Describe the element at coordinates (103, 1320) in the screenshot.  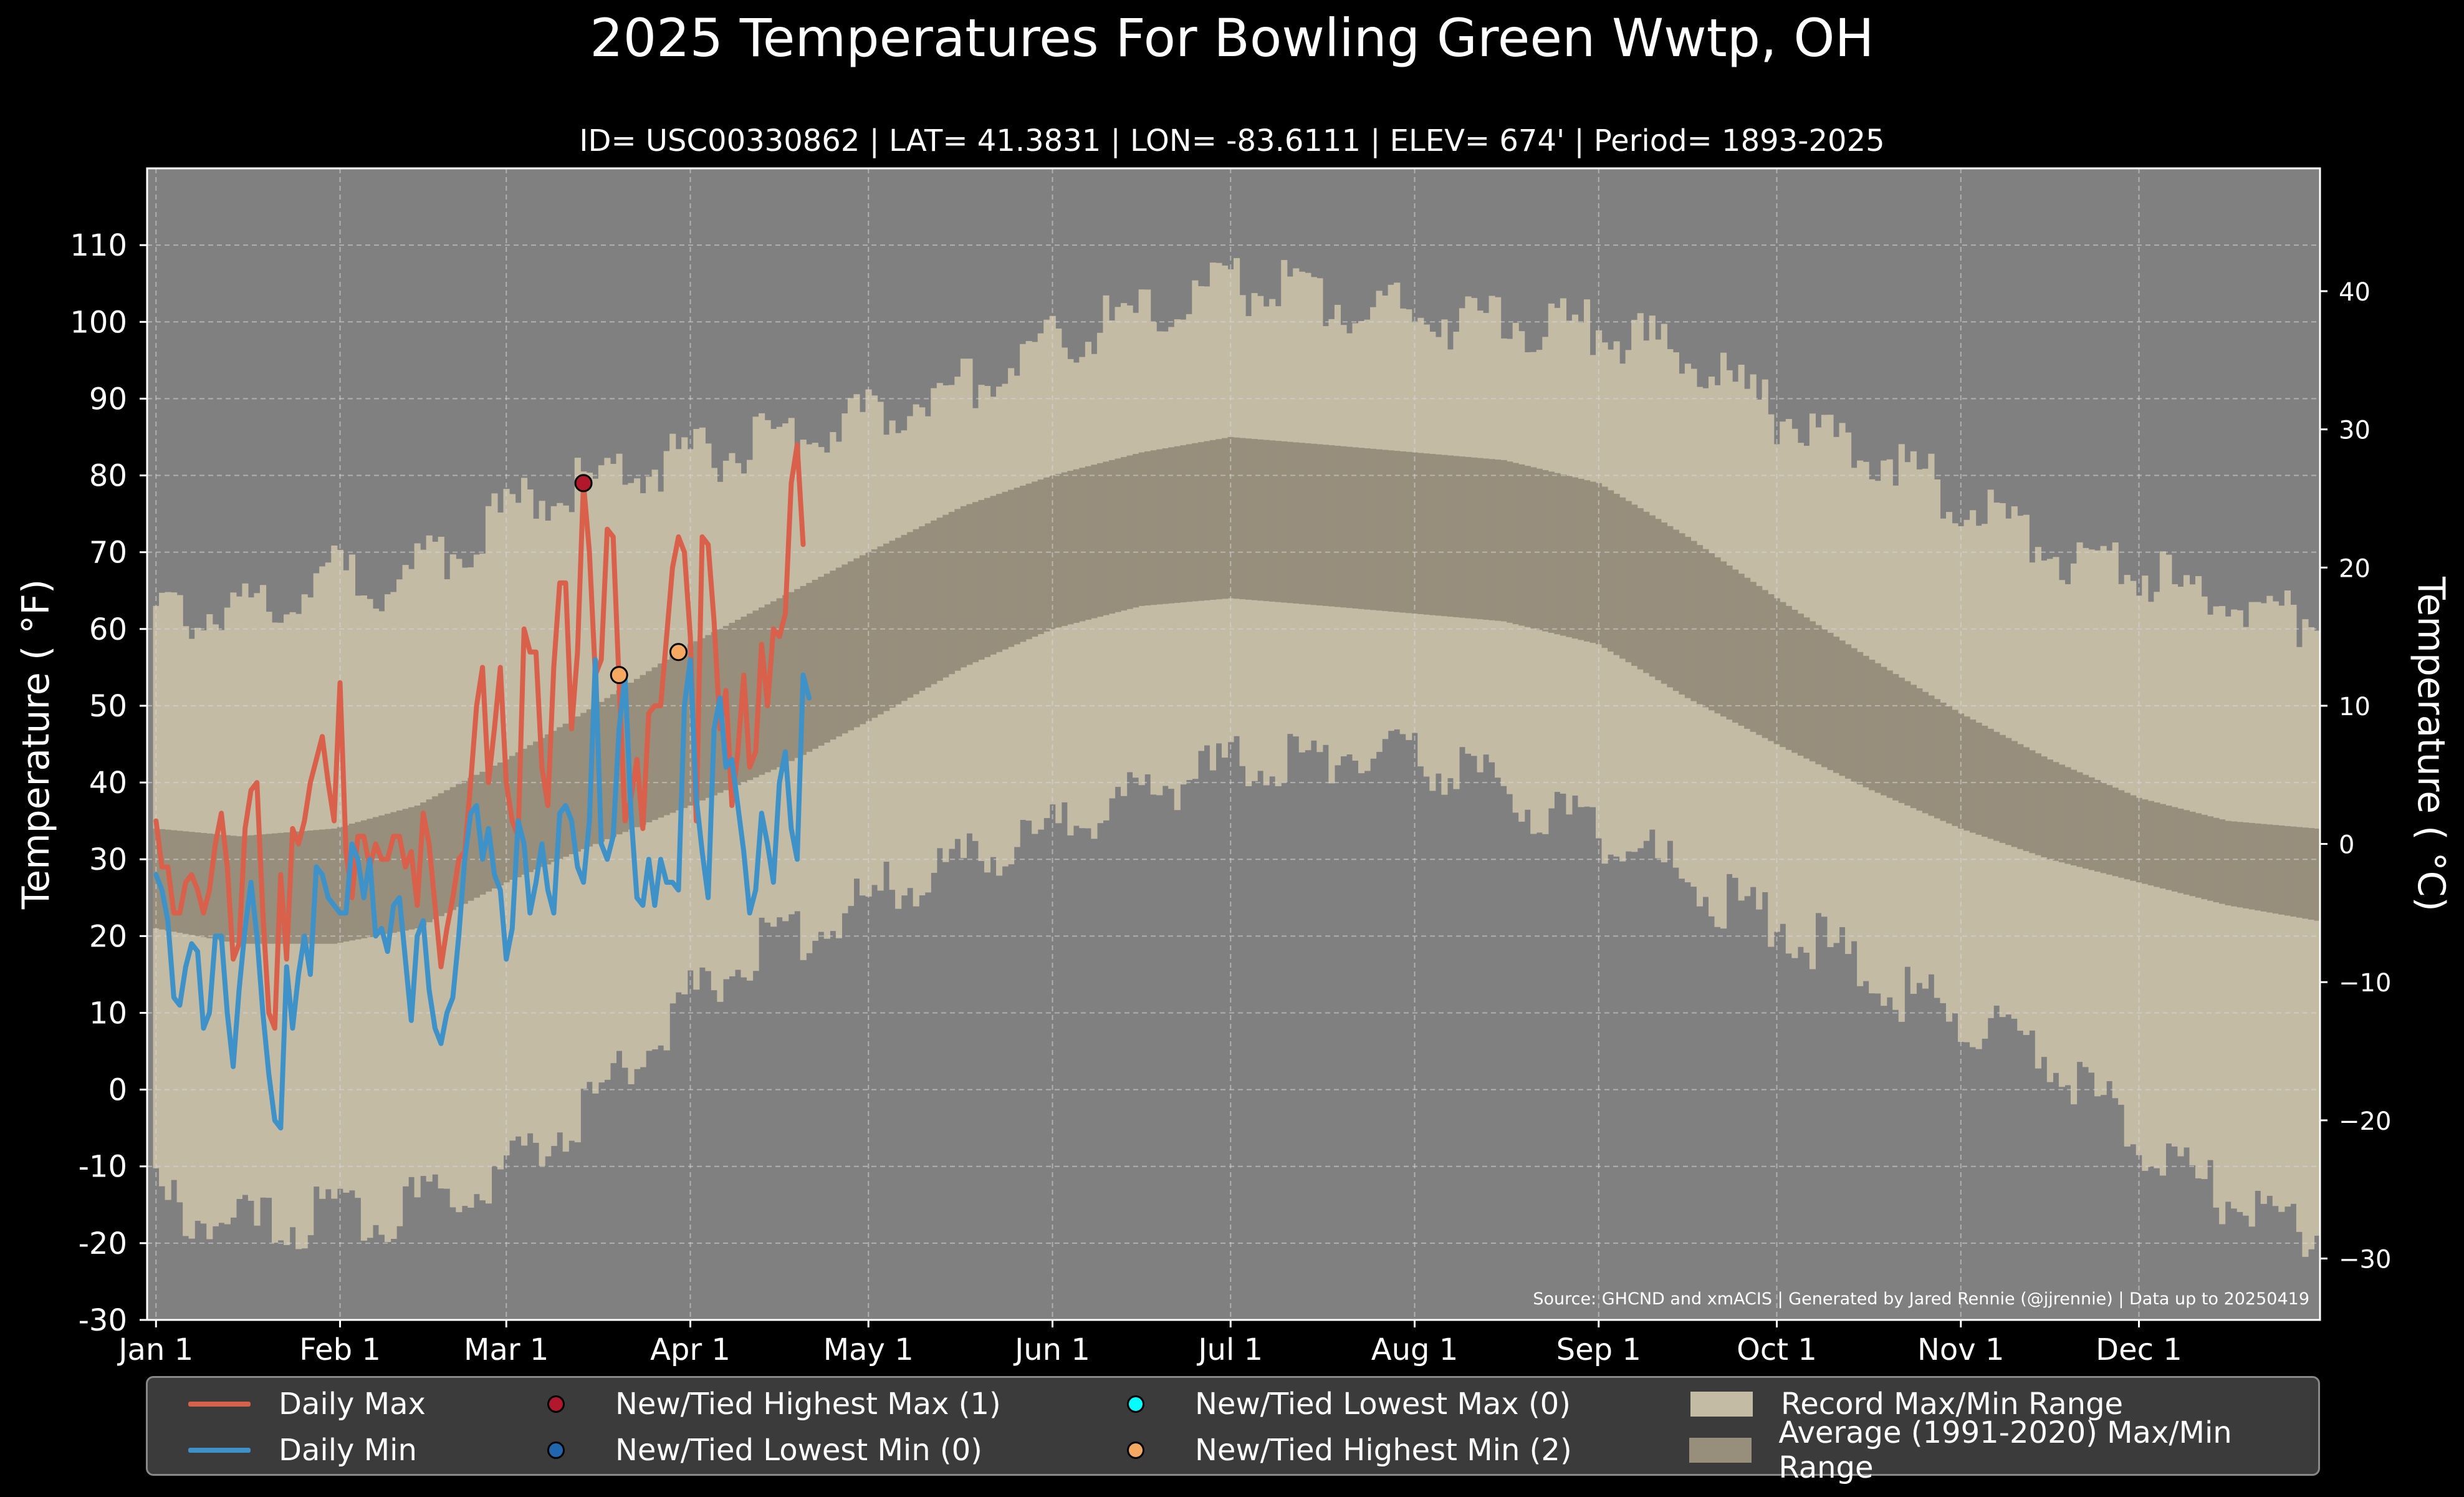
I see `y-tick-label: -30` at that location.